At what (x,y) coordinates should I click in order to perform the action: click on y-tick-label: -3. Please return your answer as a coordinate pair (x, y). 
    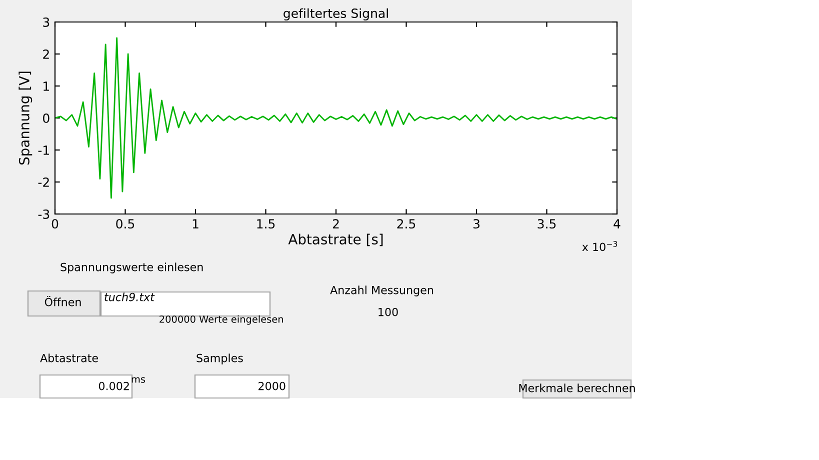
    Looking at the image, I should click on (44, 214).